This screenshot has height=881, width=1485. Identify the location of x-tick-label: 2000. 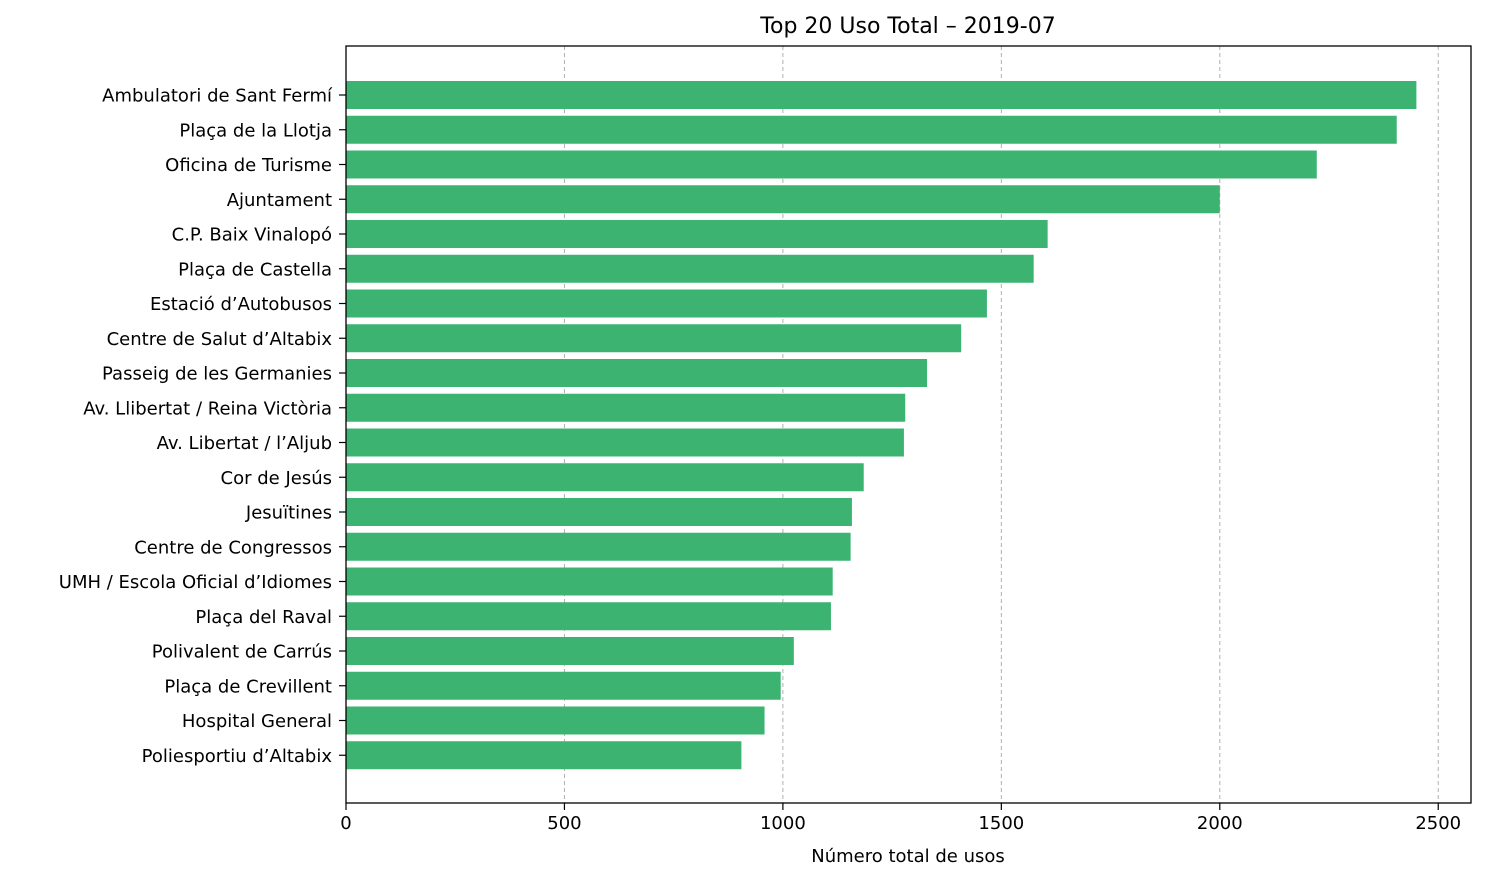
(1220, 823).